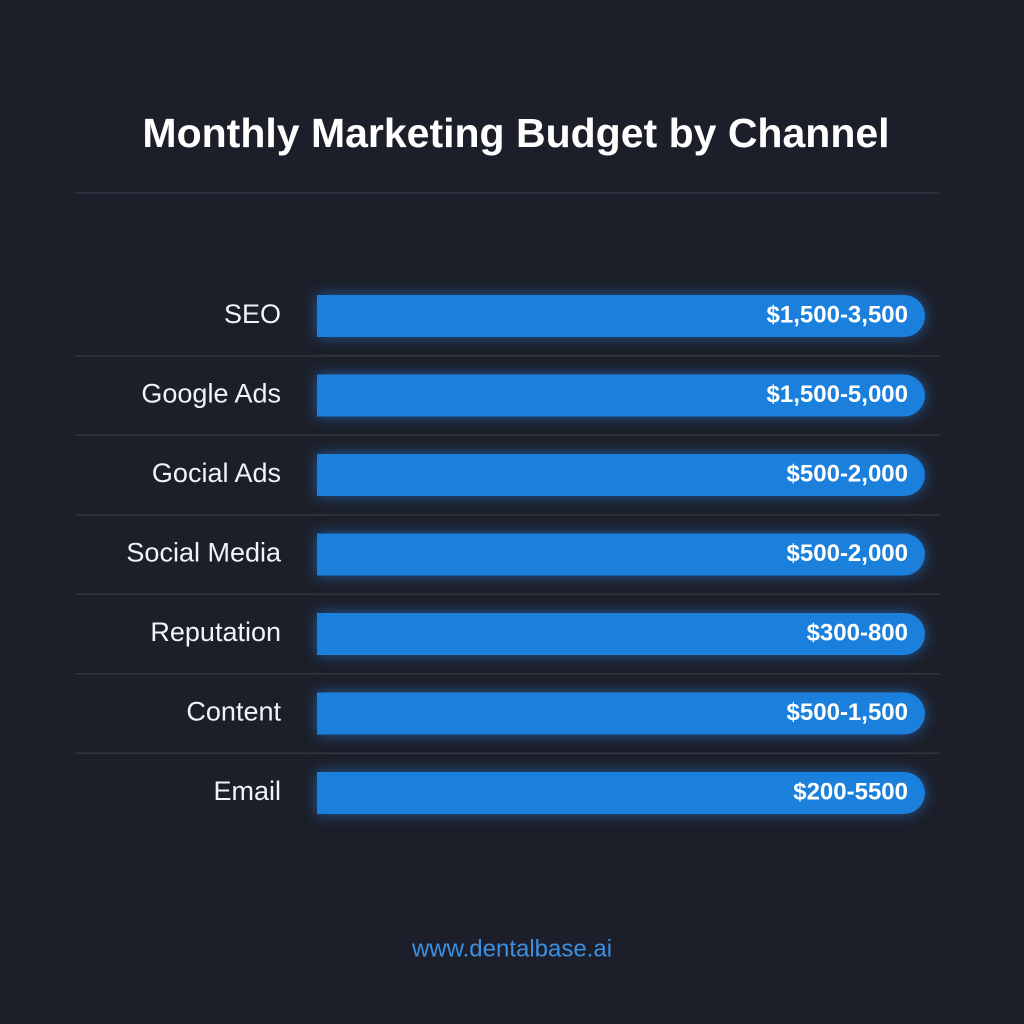  Describe the element at coordinates (837, 394) in the screenshot. I see `row-range: $1,500-5,000` at that location.